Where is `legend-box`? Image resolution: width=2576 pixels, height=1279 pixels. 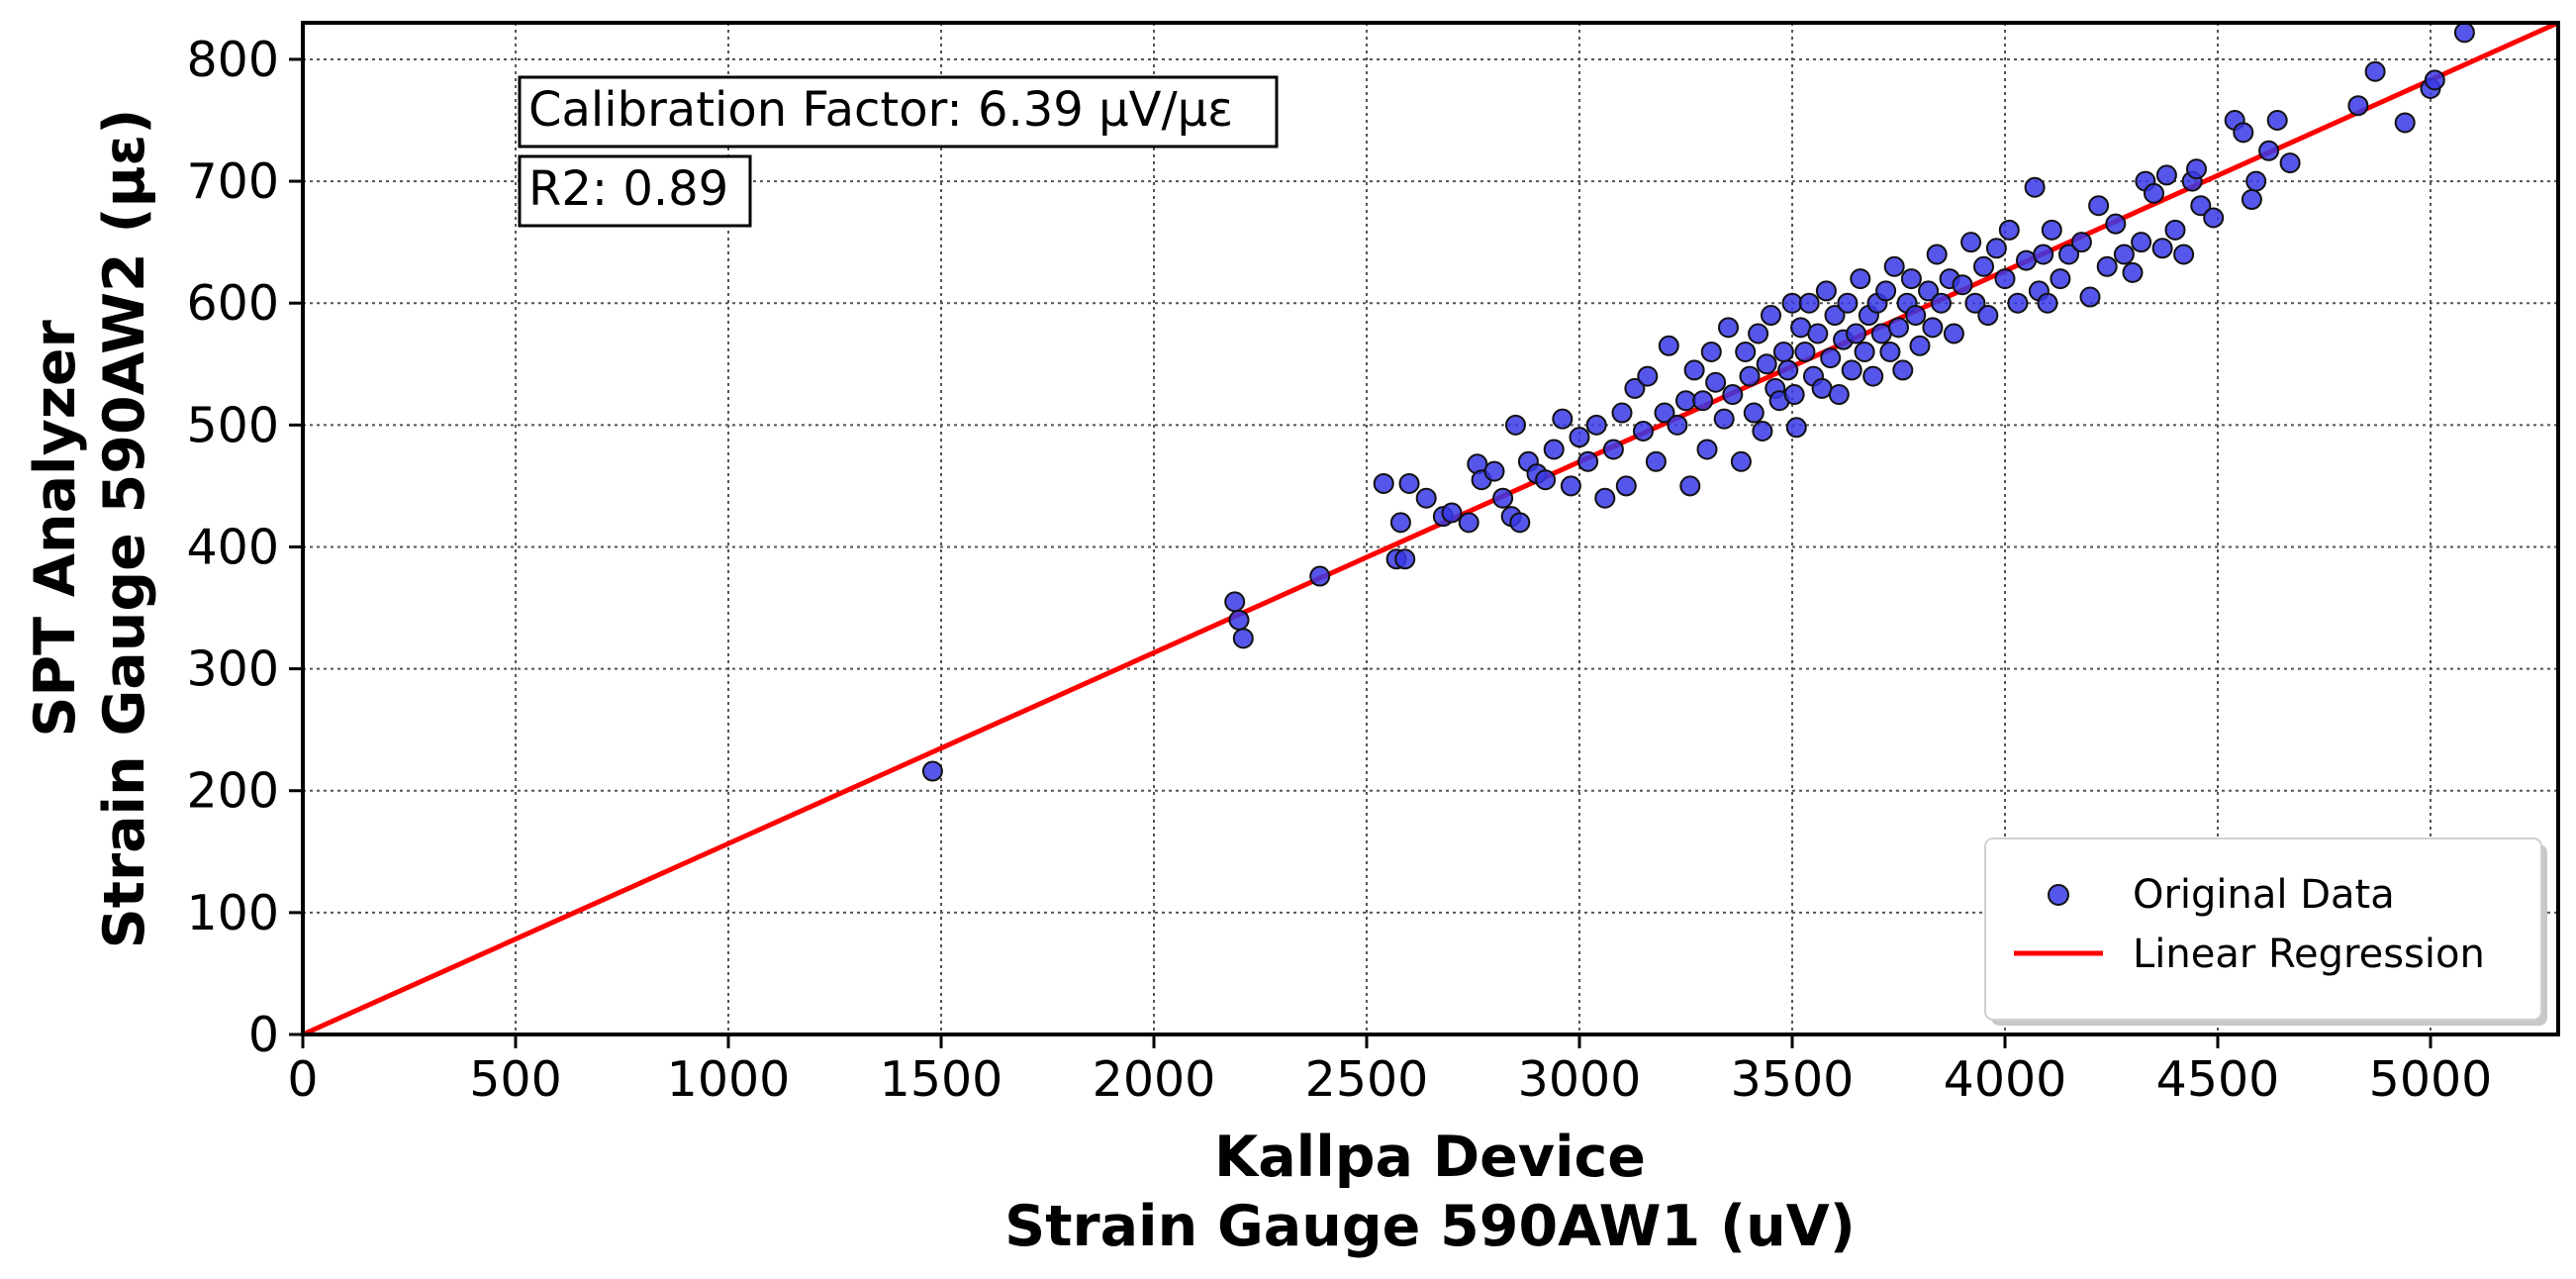
legend-box is located at coordinates (2263, 929).